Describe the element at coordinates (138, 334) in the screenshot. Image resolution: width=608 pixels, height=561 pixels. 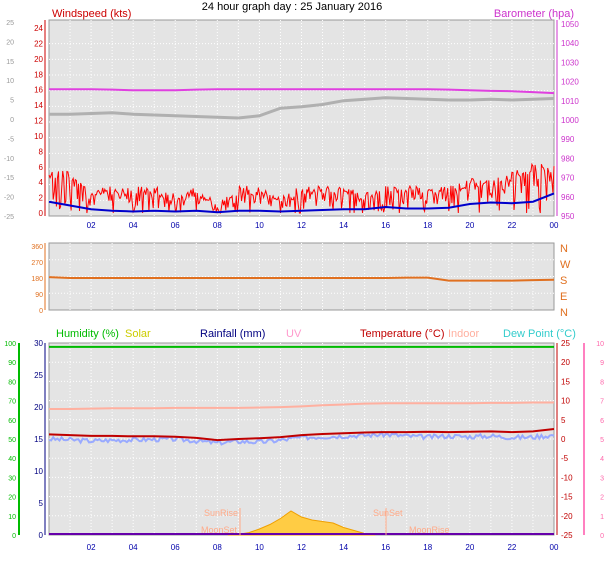
I see `legend-item: Solar` at that location.